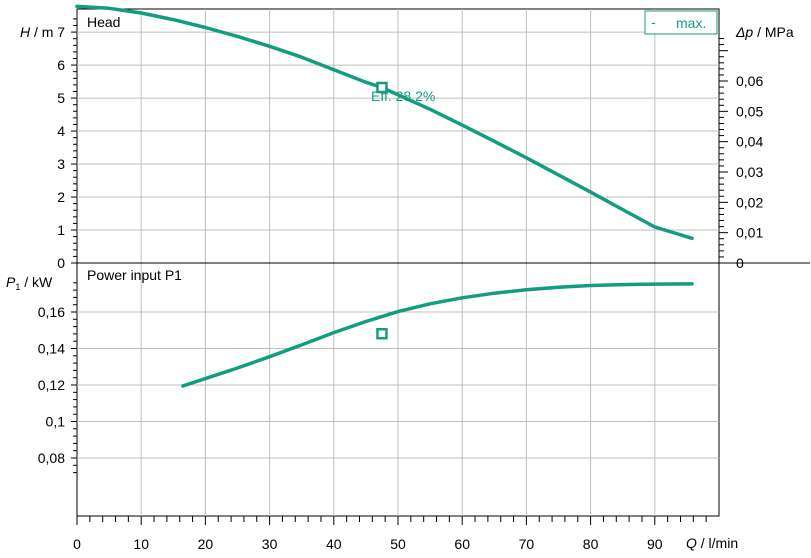 This screenshot has height=558, width=811. I want to click on x-tick-label: 40, so click(334, 544).